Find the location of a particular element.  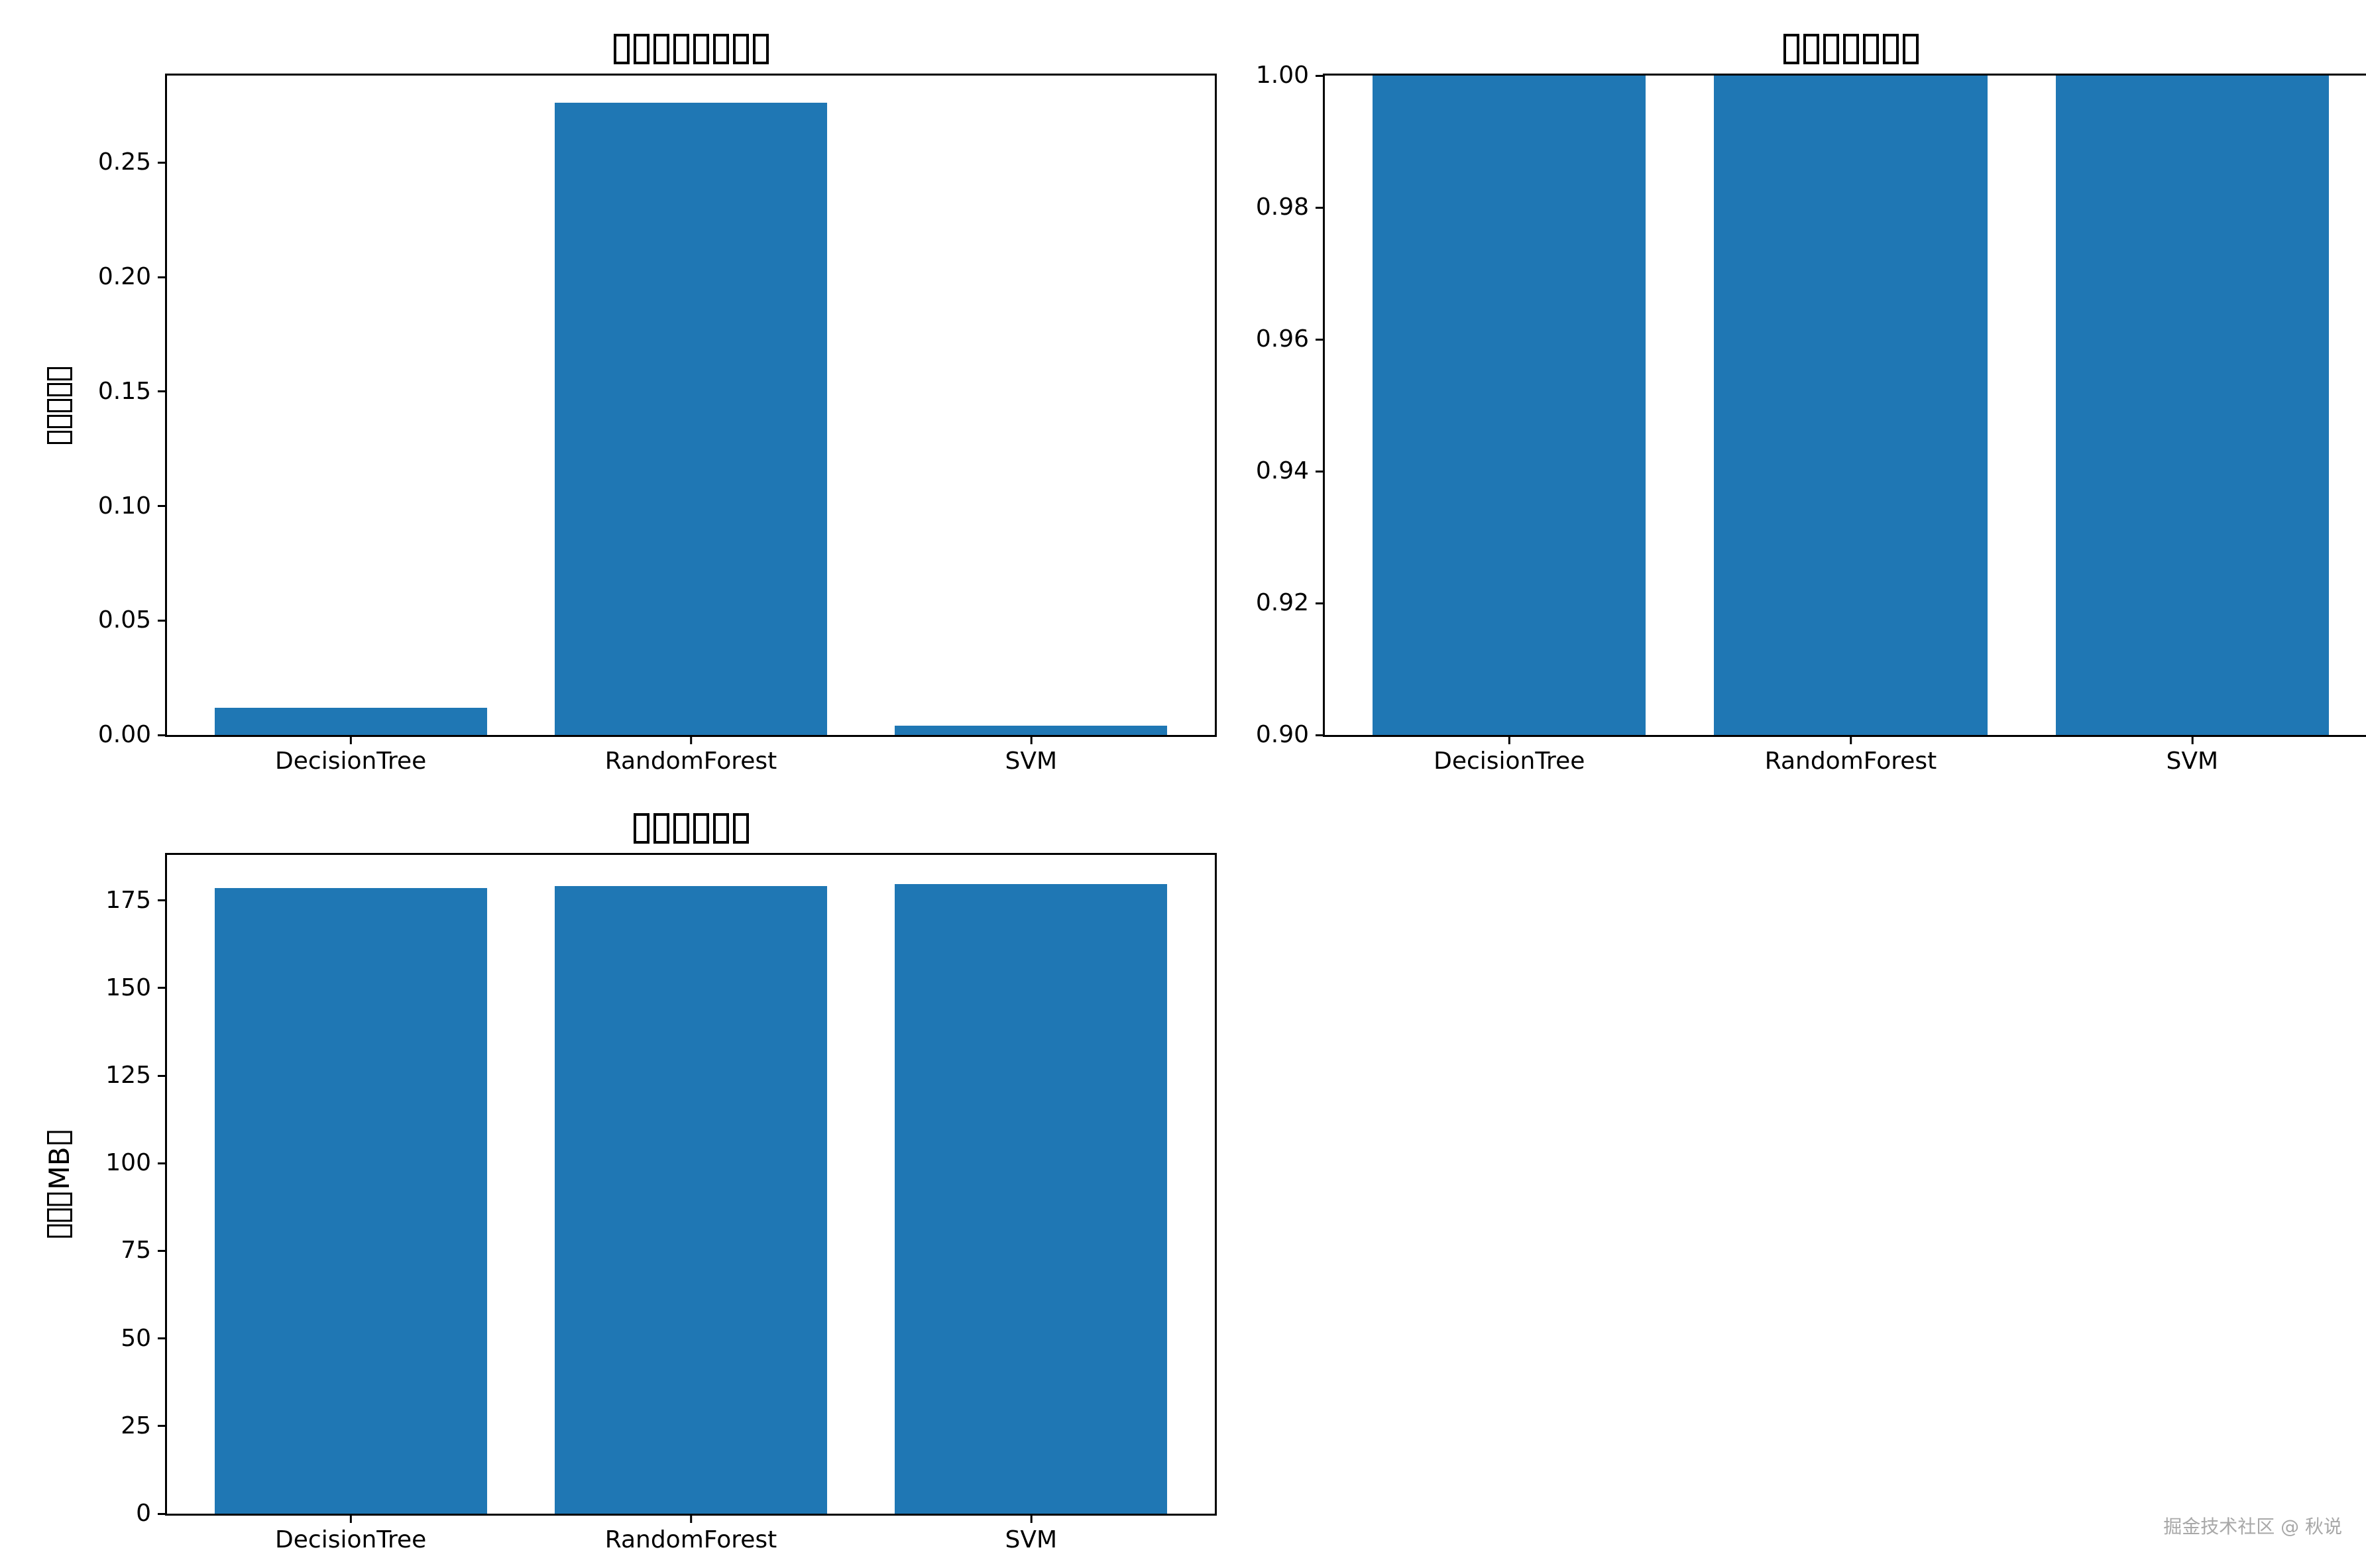

y-tick-label: 100 is located at coordinates (128, 1163).